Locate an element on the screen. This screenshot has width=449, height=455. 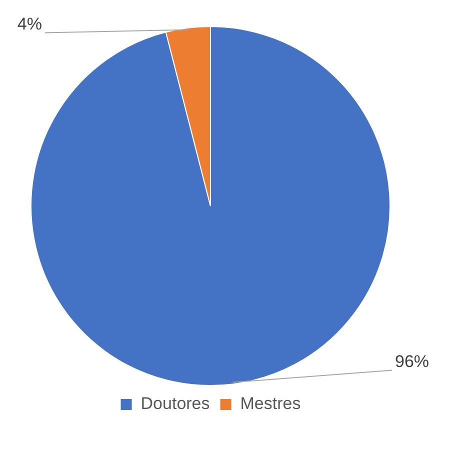
data-label: 96% is located at coordinates (412, 361).